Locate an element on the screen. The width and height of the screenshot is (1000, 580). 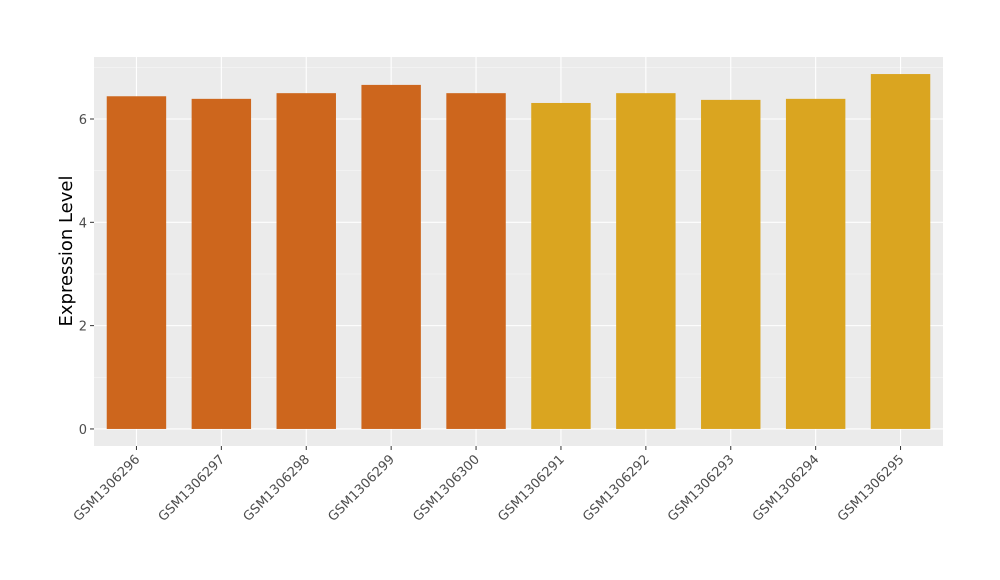
x-tick-label: GSM1306296 is located at coordinates (107, 488).